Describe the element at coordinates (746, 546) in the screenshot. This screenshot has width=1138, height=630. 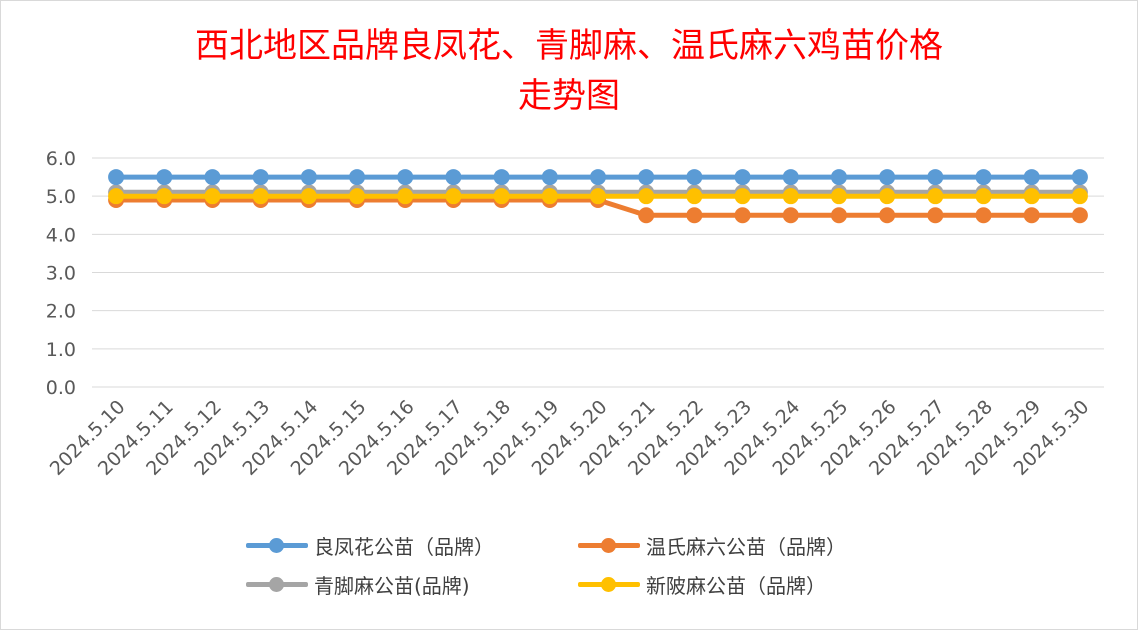
I see `legend-label: 温氏麻六公苗（品牌）` at that location.